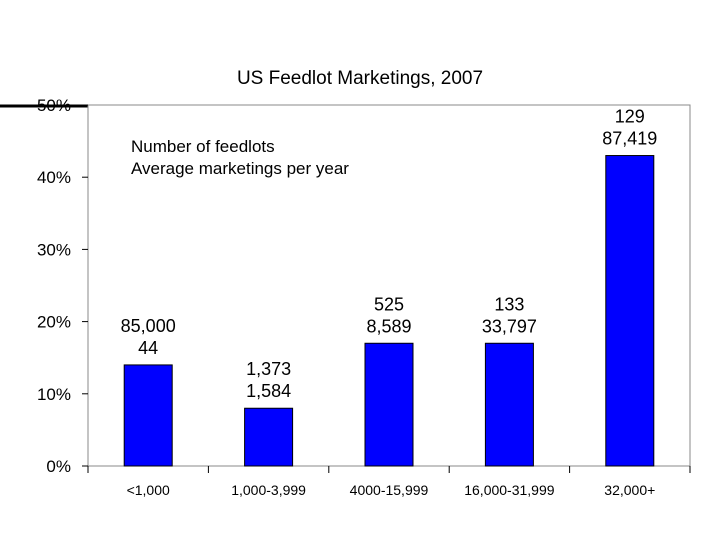  I want to click on data-label-average: 44, so click(148, 348).